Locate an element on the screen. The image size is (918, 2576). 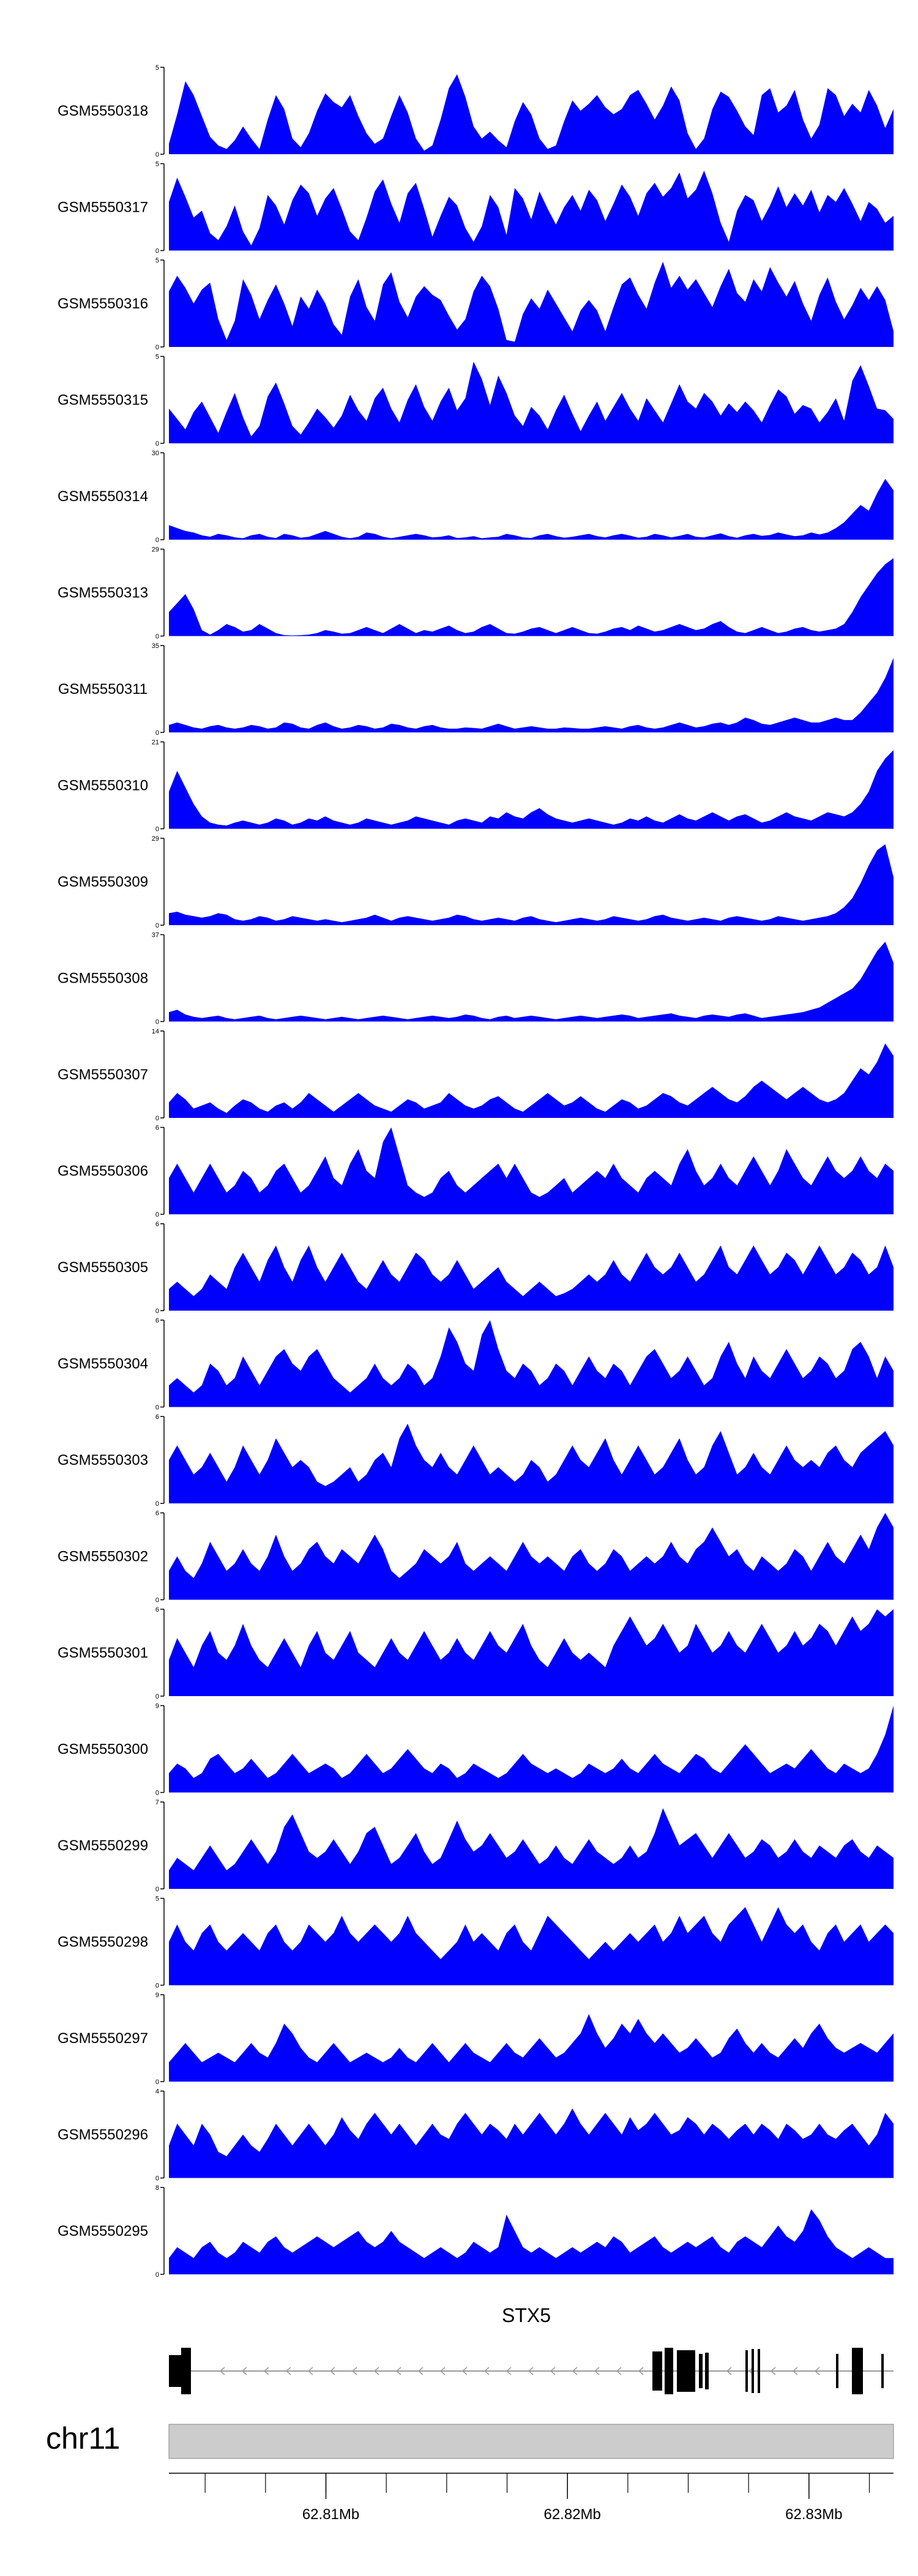
x-tick-label: 62.81Mb is located at coordinates (330, 2515).